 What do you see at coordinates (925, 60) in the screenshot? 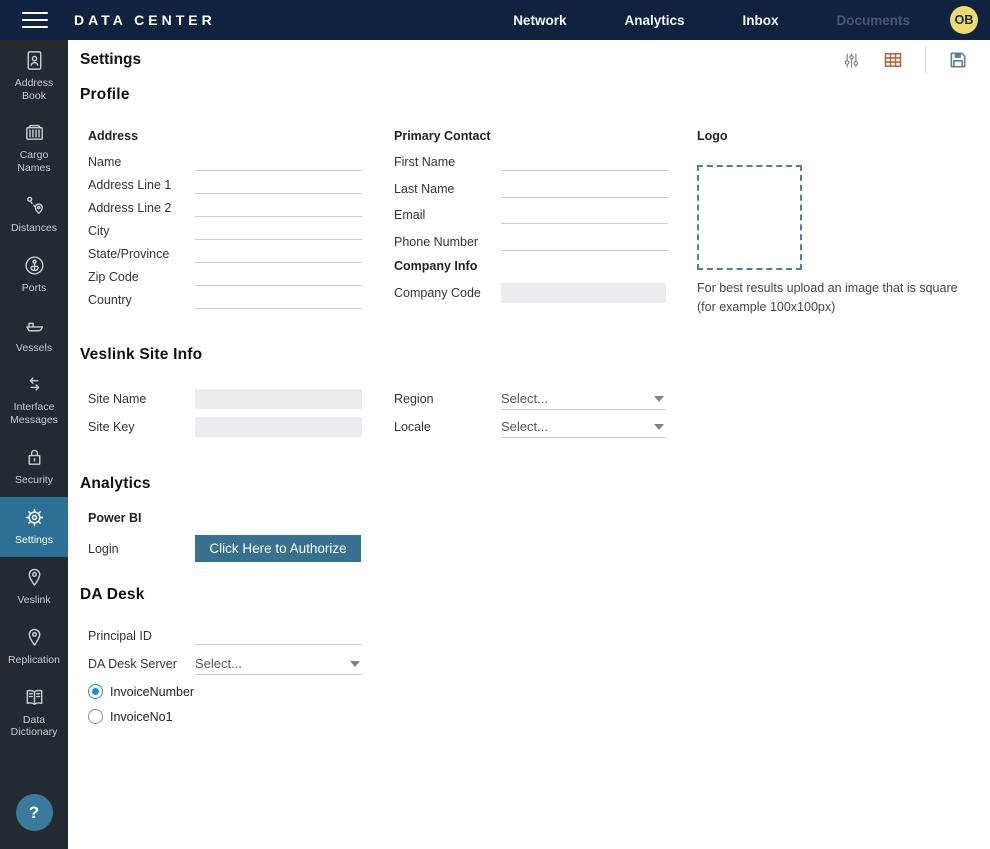
I see `toolbar-divider` at bounding box center [925, 60].